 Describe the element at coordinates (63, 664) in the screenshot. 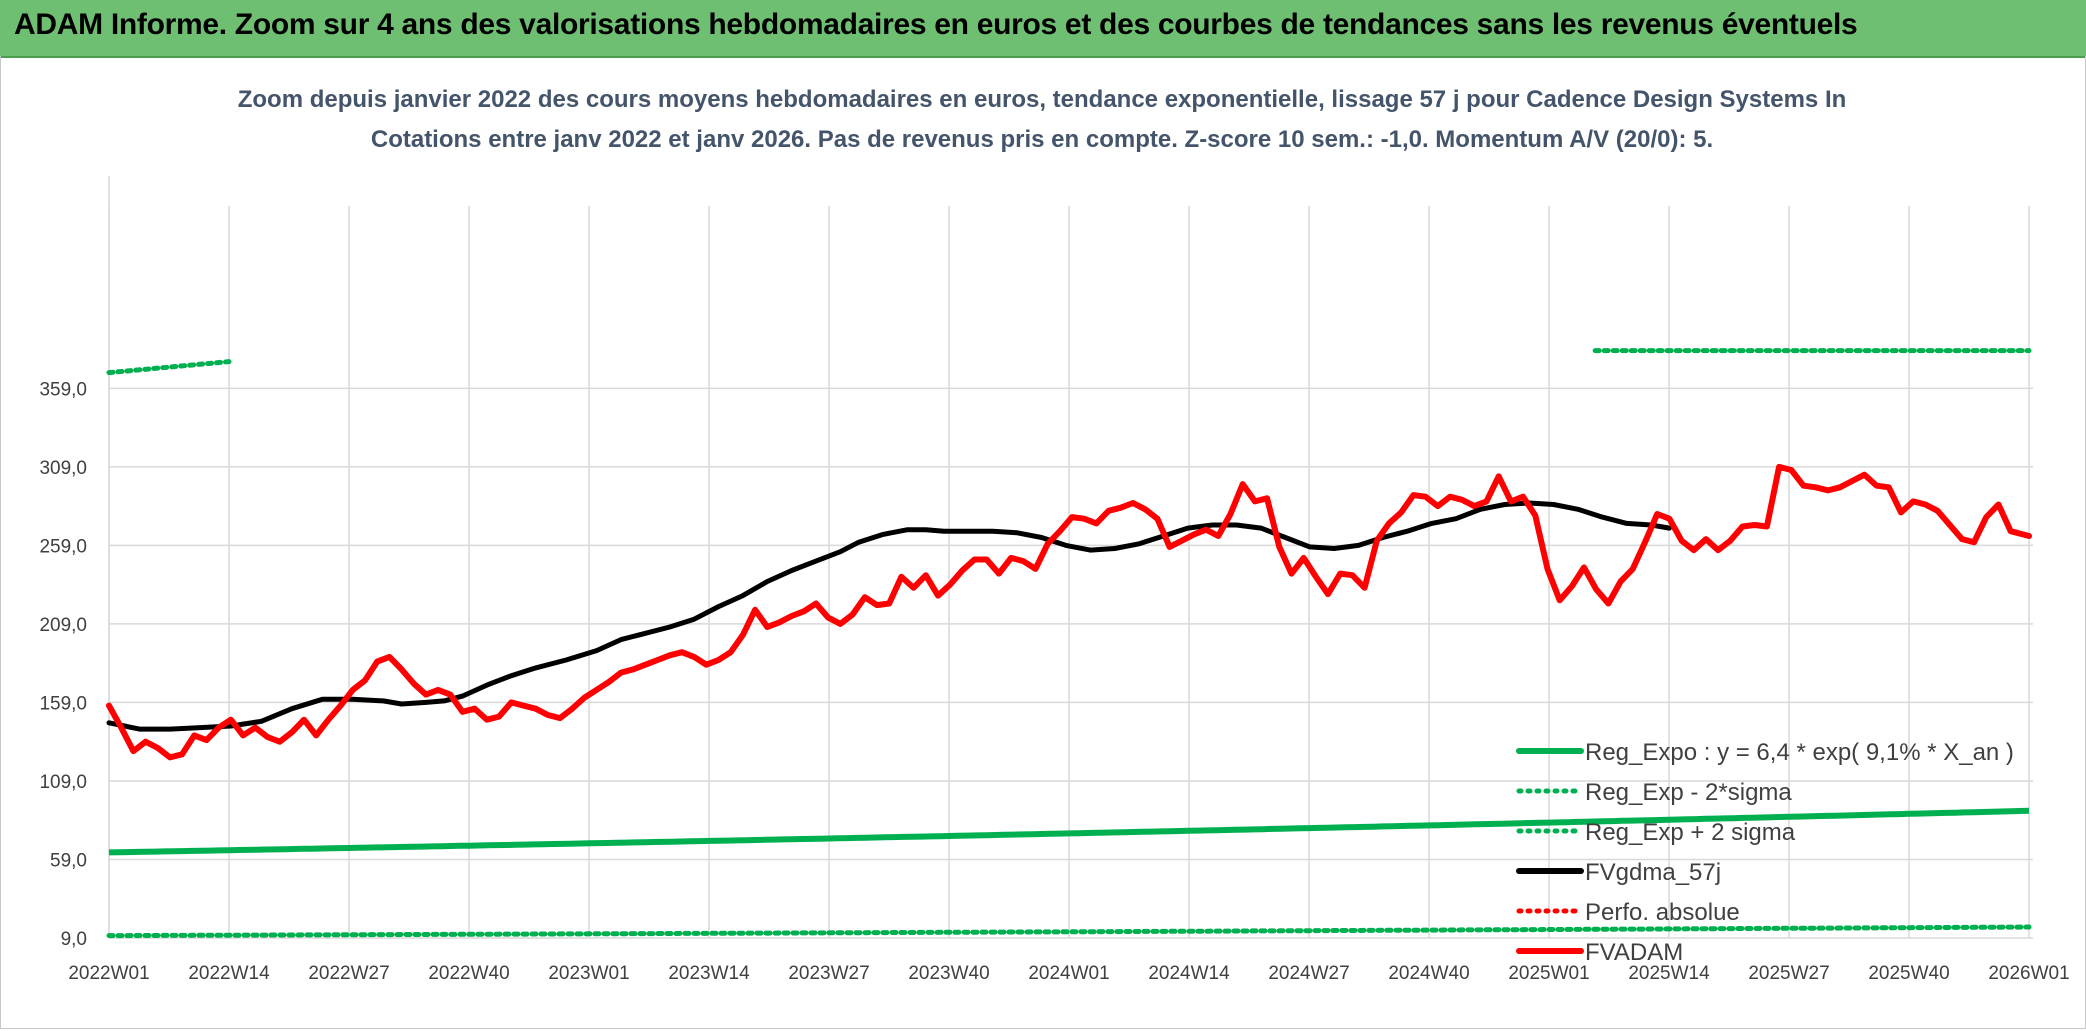

I see `y-axis-ticks: 9,0 59,0 109,0 159,0 209,0 259,0 309,0 359,0` at that location.